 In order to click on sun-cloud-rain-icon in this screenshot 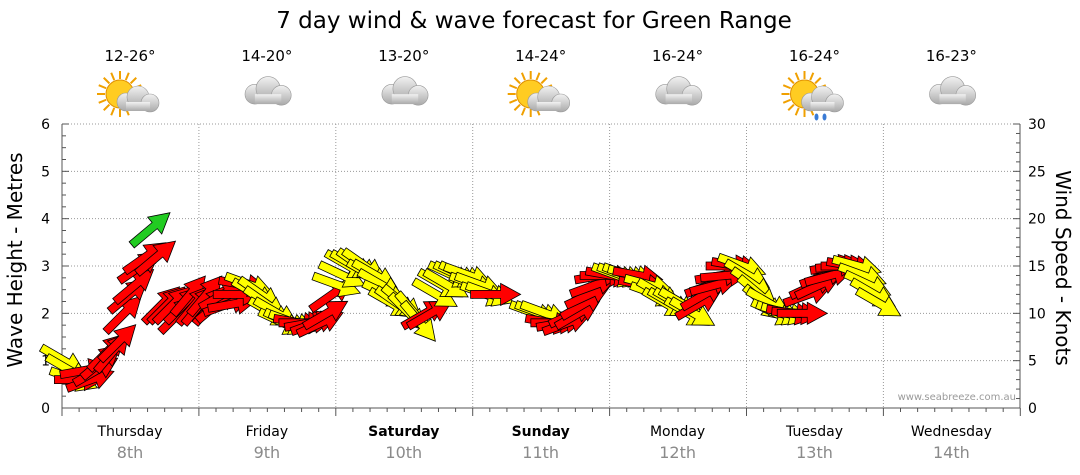, I will do `click(812, 96)`.